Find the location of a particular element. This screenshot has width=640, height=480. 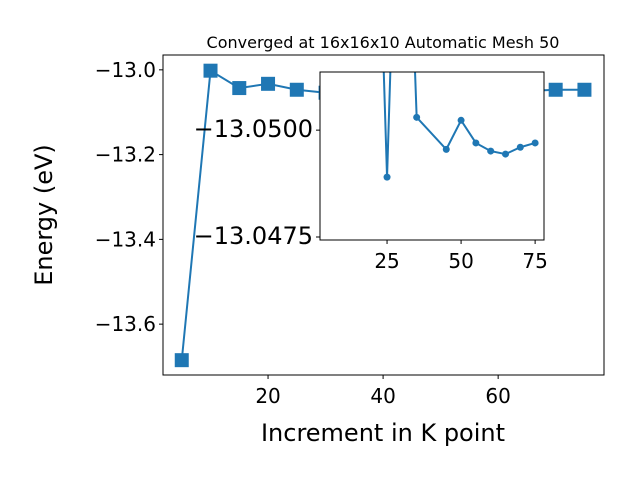

y-axis-label: Energy (eV) is located at coordinates (44, 215).